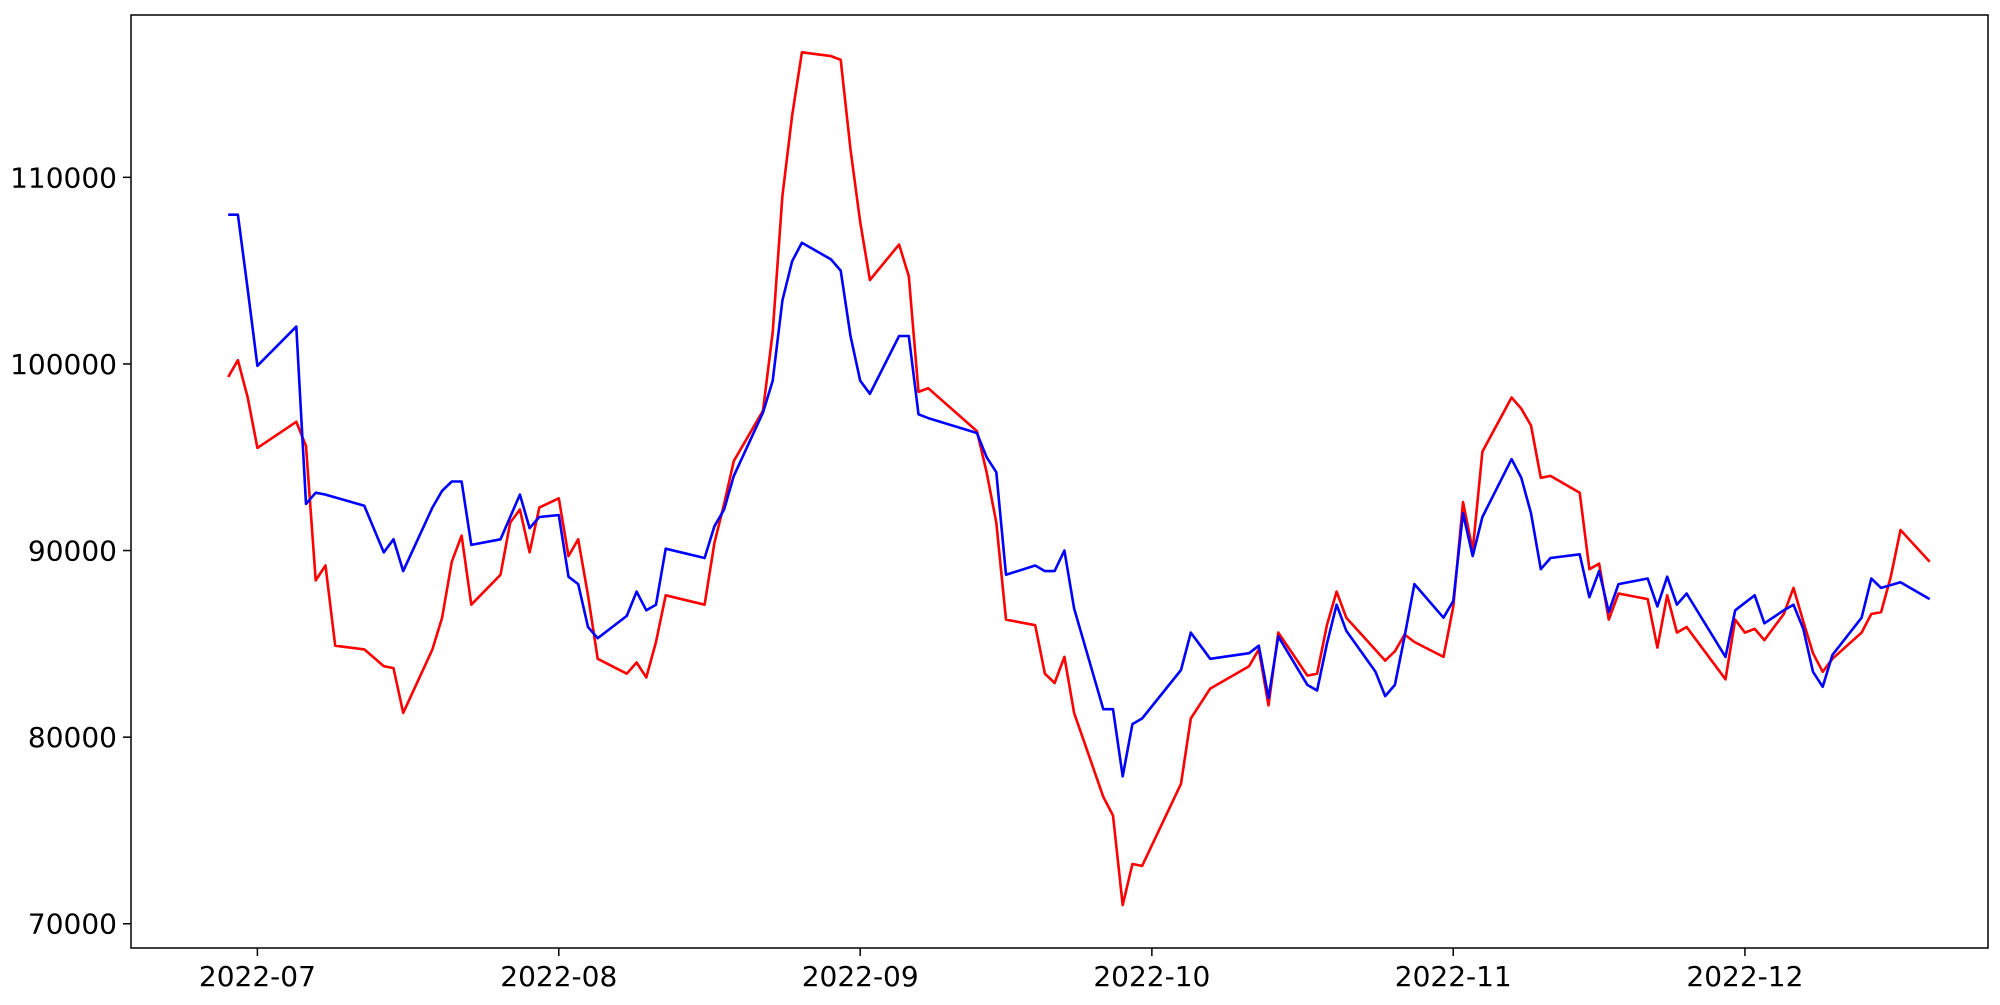  I want to click on x-tick-label: 2022-11, so click(1453, 976).